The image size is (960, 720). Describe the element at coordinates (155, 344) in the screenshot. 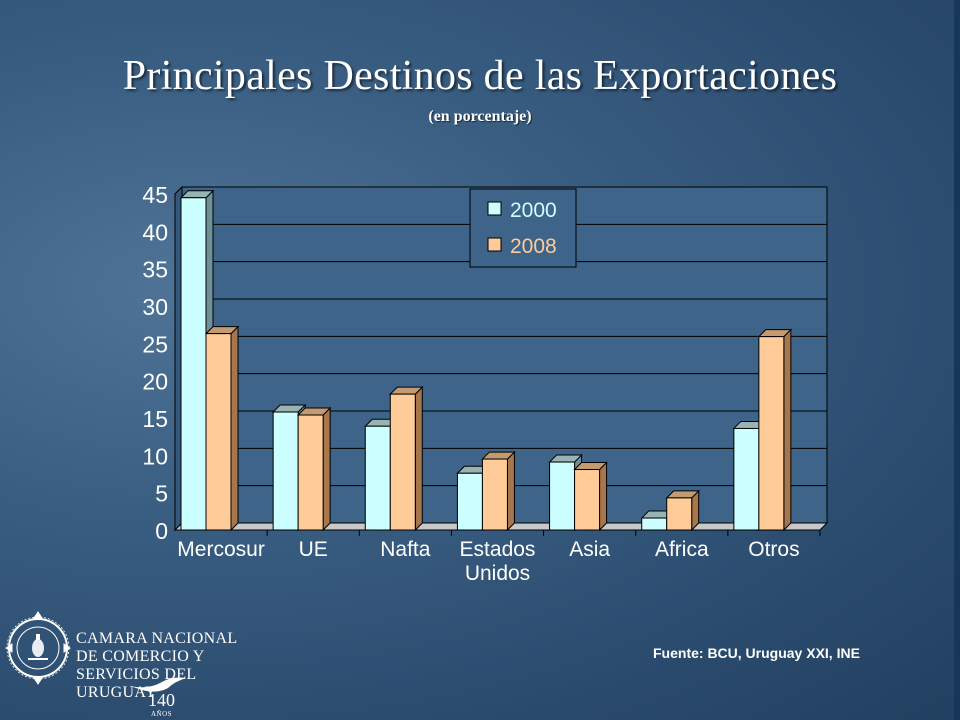

I see `y-tick-label: 25` at that location.